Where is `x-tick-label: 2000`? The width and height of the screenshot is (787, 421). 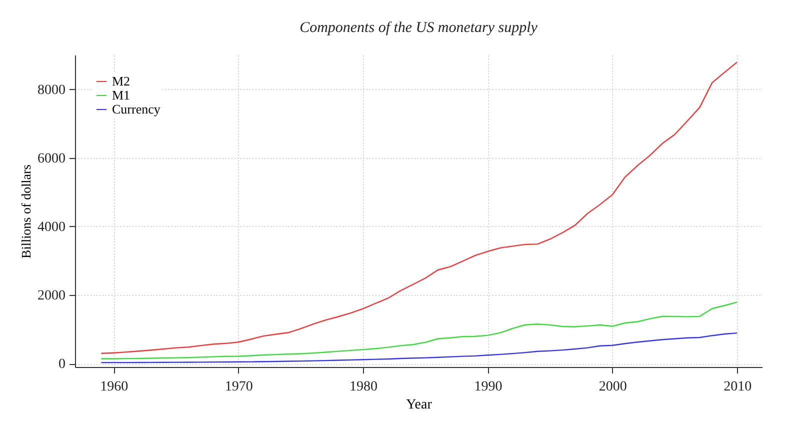
x-tick-label: 2000 is located at coordinates (612, 387).